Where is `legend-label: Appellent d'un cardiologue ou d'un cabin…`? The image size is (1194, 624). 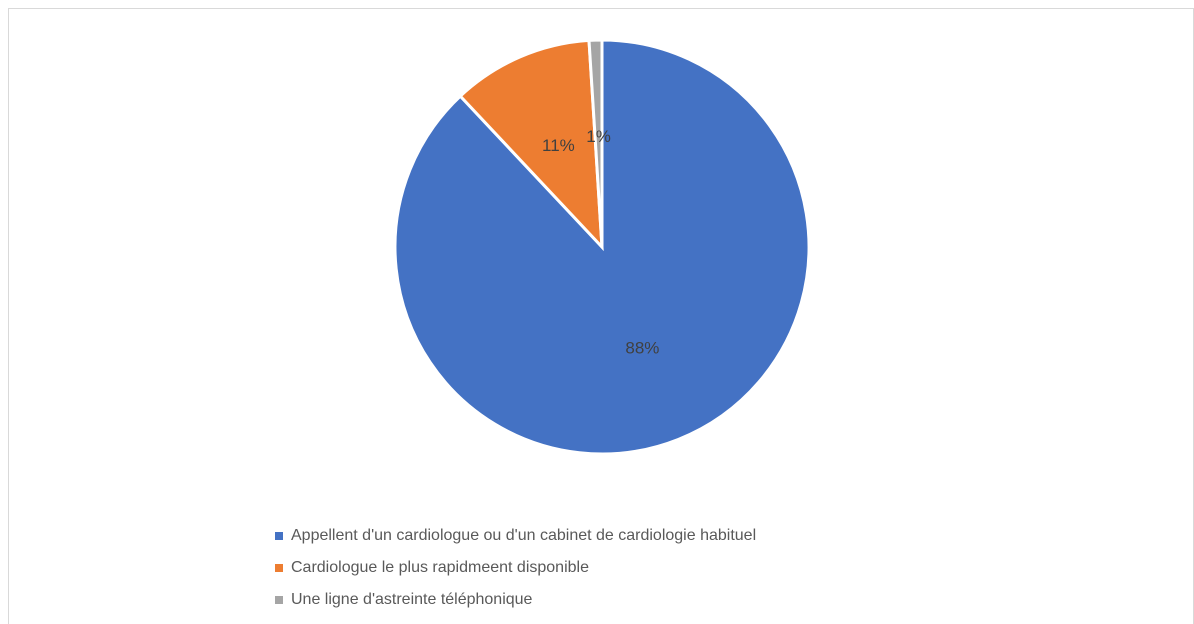 legend-label: Appellent d'un cardiologue ou d'un cabin… is located at coordinates (523, 535).